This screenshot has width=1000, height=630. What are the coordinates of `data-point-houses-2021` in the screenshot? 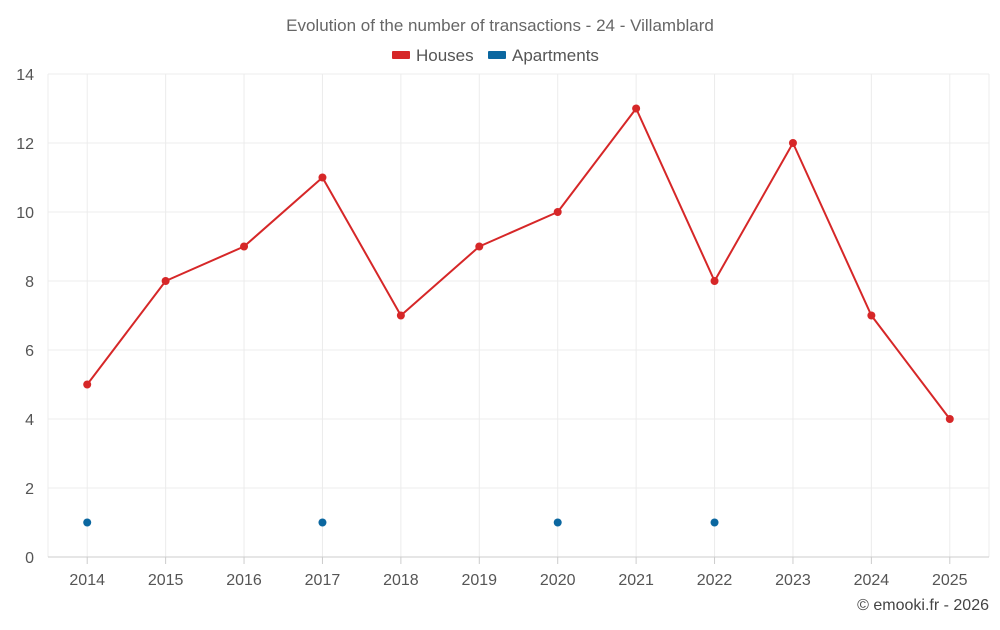 It's located at (636, 108).